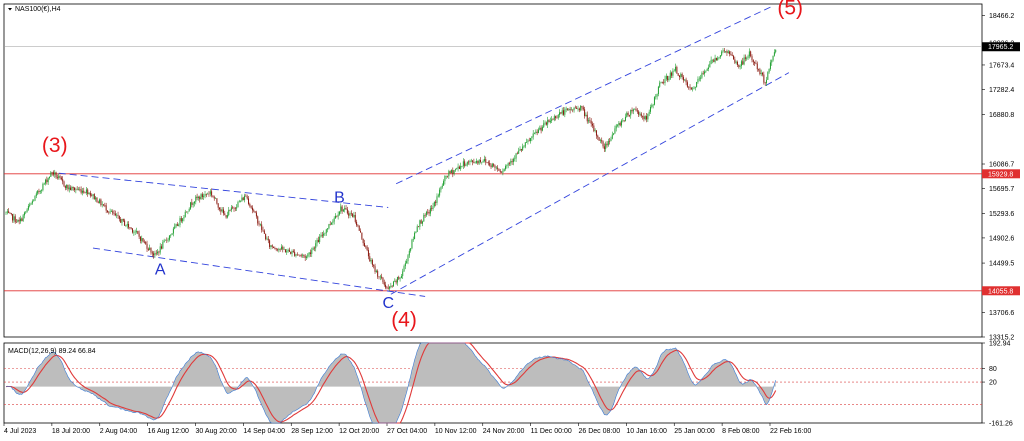  What do you see at coordinates (993, 369) in the screenshot?
I see `macd-tick-label: 80` at bounding box center [993, 369].